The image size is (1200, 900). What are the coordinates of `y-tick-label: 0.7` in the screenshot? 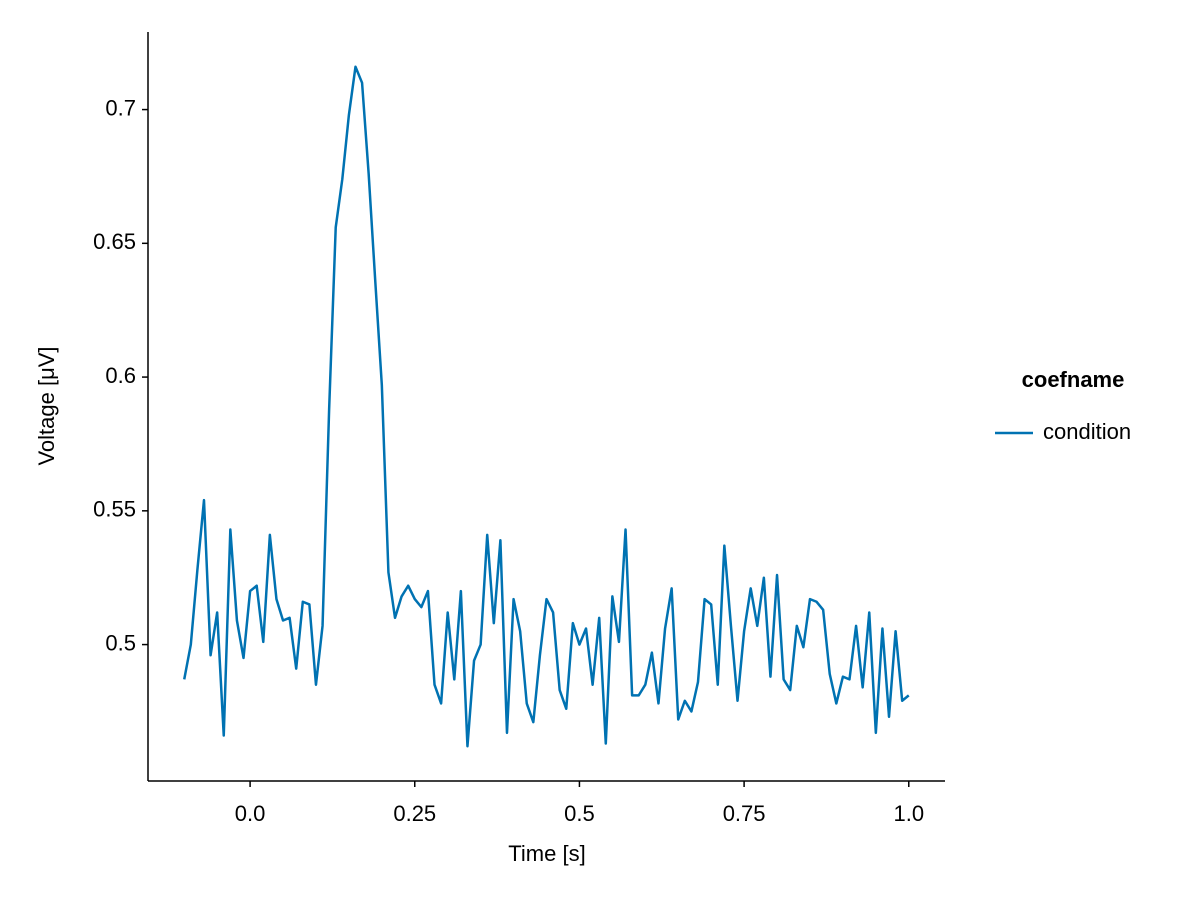 It's located at (120, 107).